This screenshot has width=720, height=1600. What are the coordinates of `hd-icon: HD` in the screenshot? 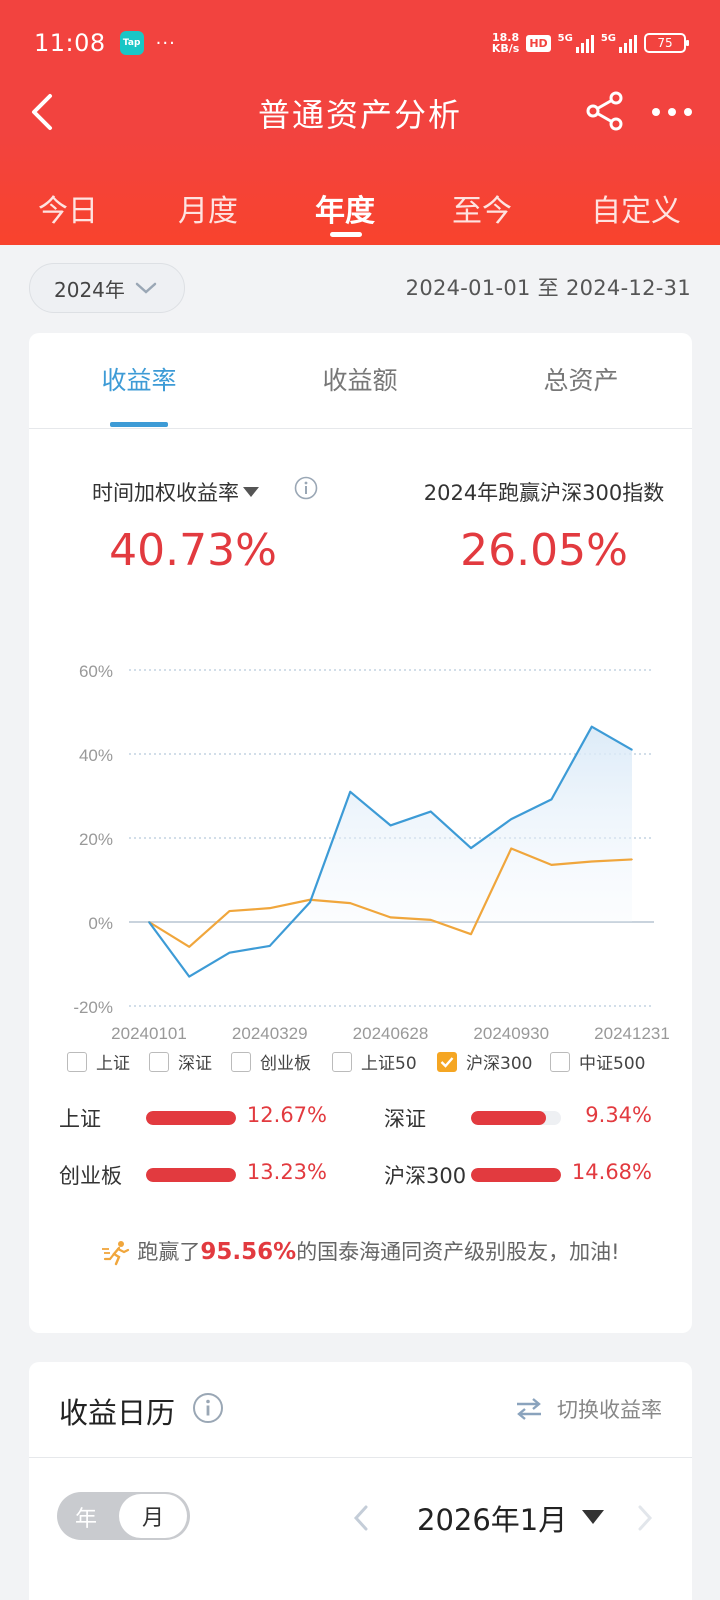 It's located at (538, 43).